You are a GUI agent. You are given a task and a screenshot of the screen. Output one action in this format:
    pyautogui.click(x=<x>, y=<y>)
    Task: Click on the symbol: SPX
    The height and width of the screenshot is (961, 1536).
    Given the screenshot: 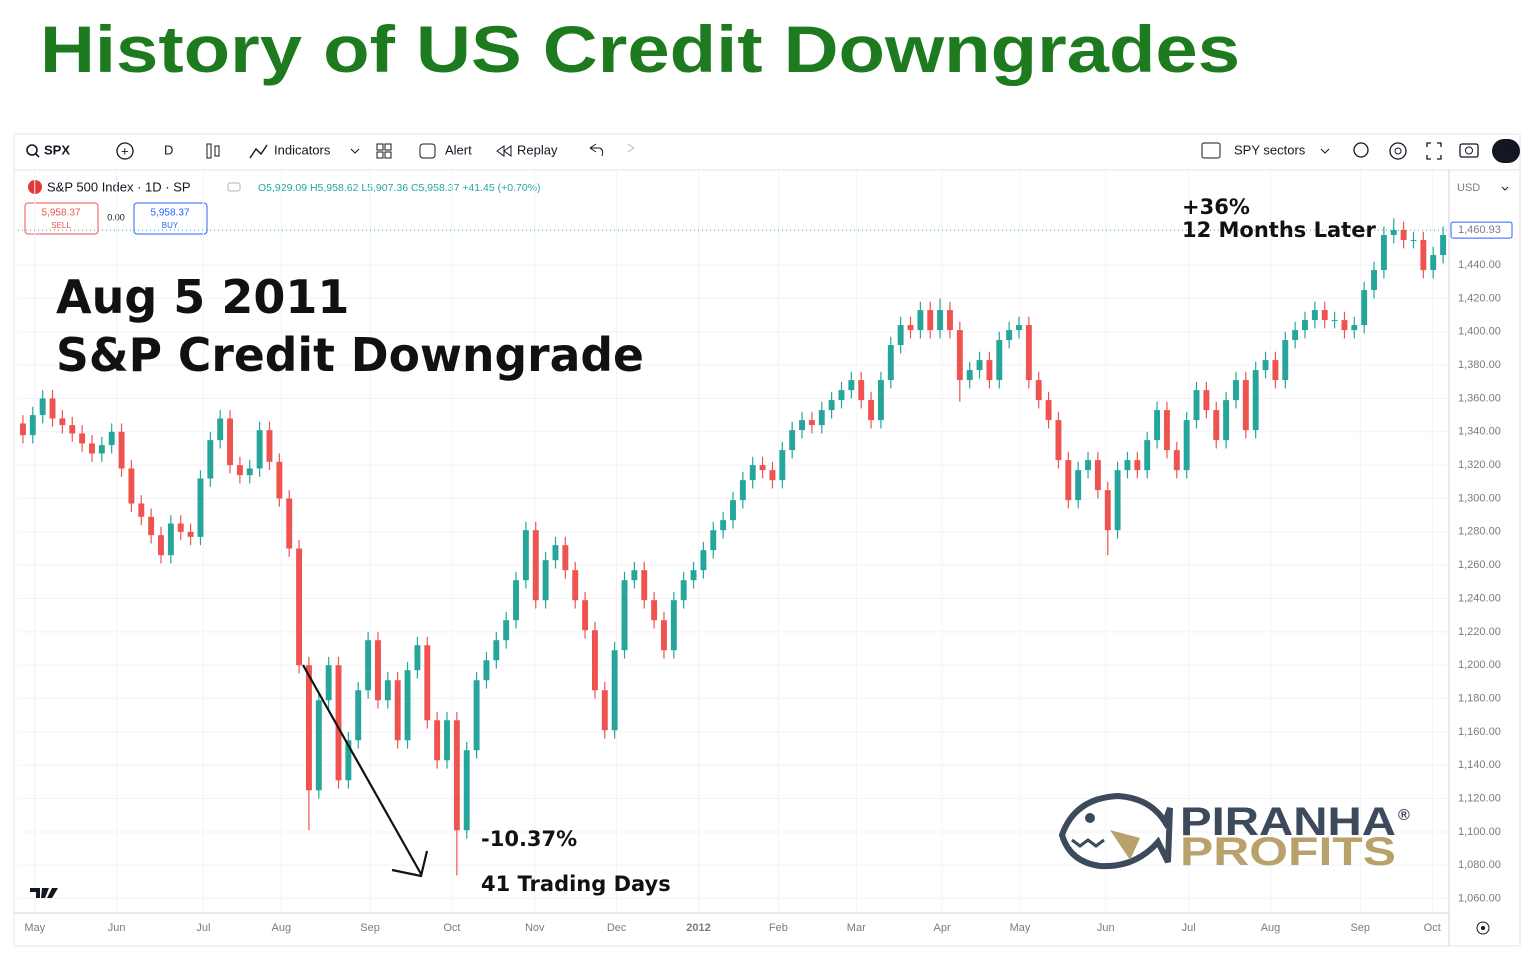 What is the action you would take?
    pyautogui.click(x=57, y=149)
    